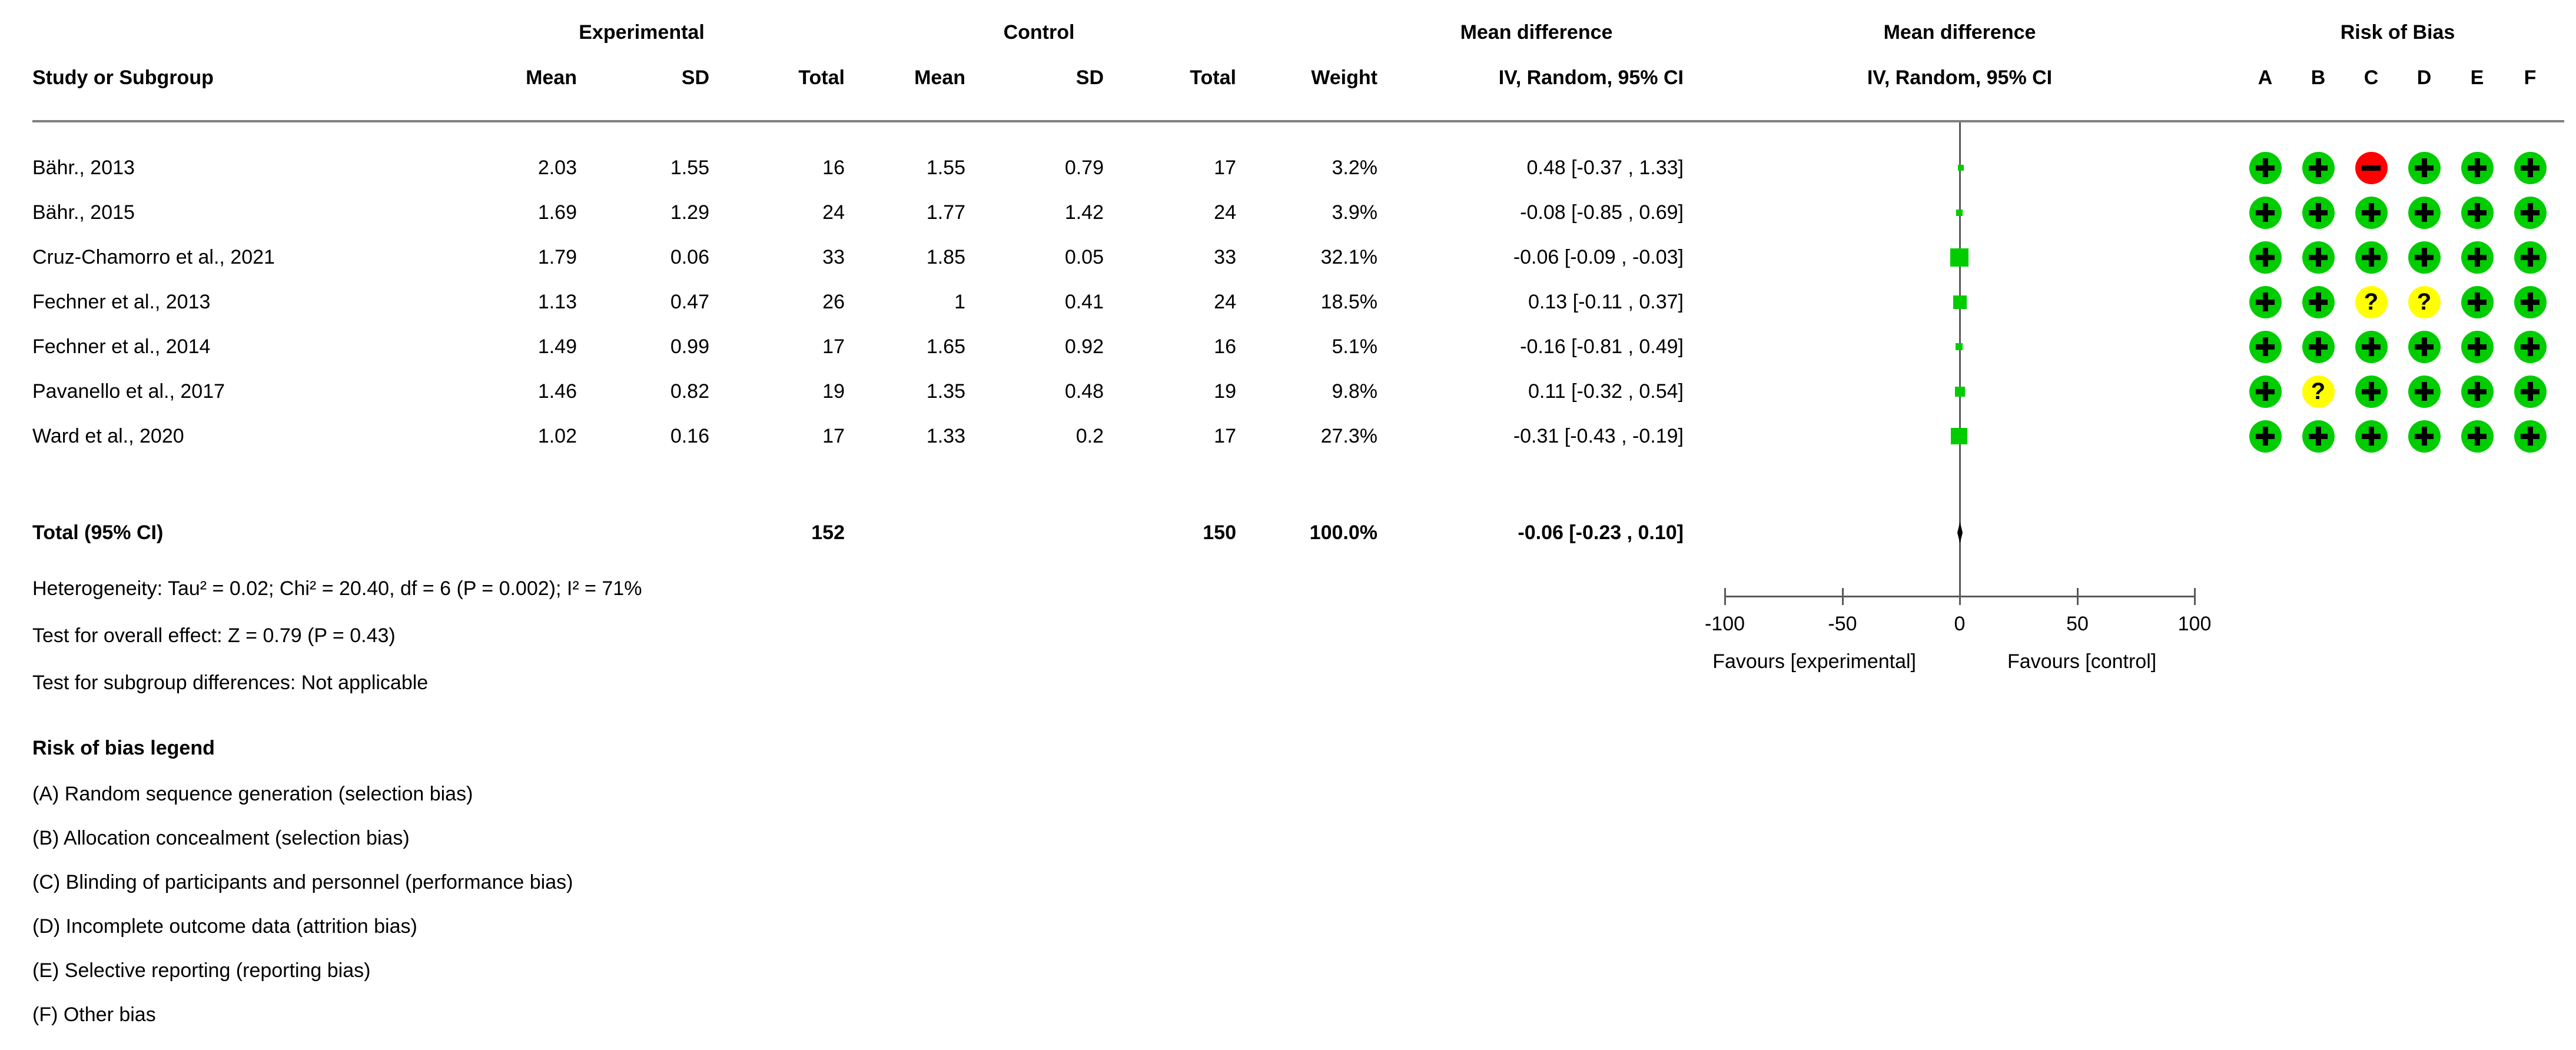  Describe the element at coordinates (2371, 168) in the screenshot. I see `minus-bar` at that location.